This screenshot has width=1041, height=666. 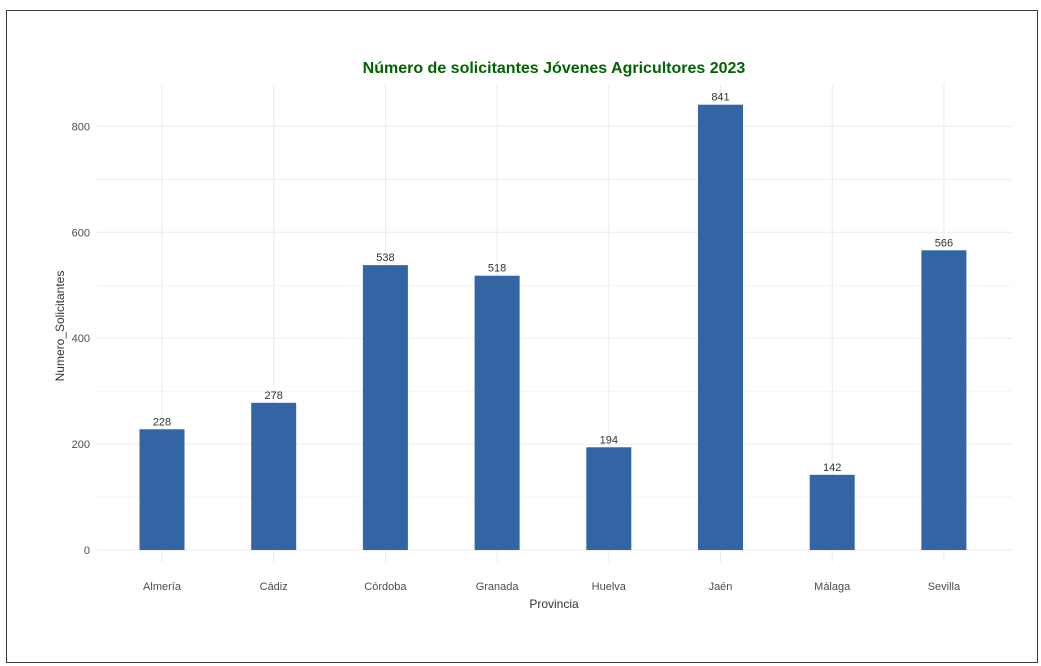 I want to click on x-tick-label: Jaén, so click(x=721, y=587).